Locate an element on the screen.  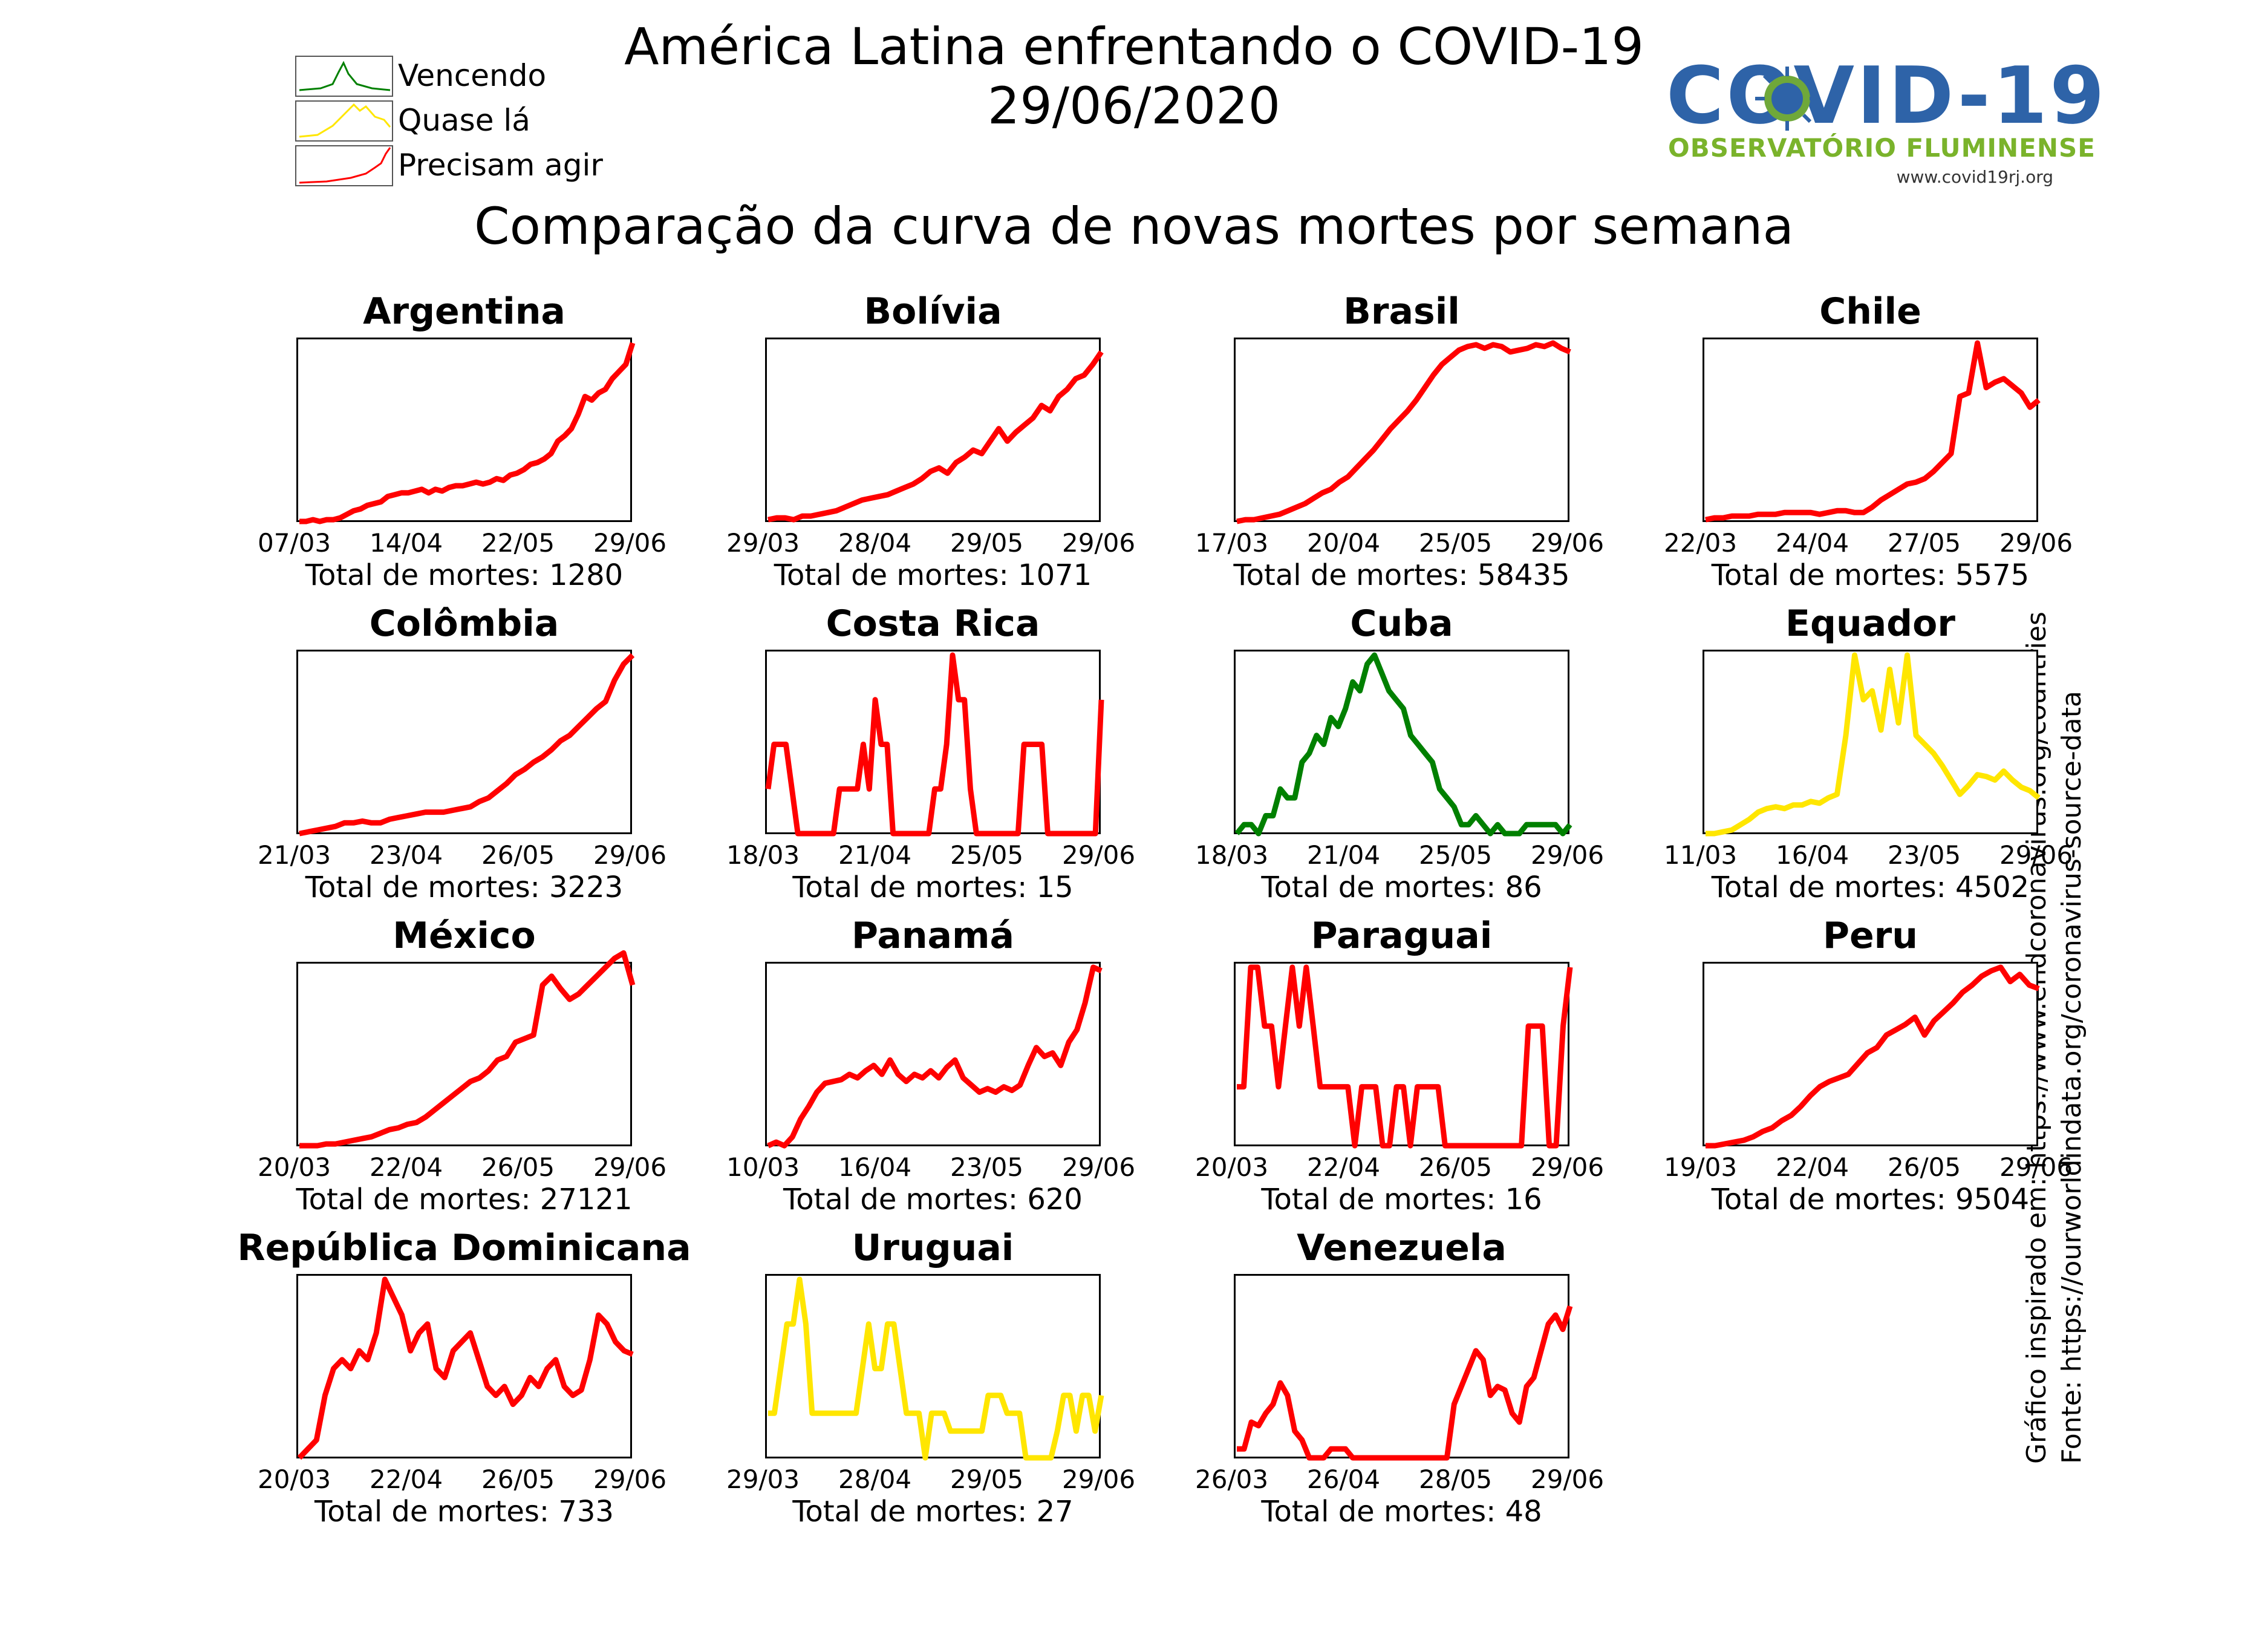
series-svg-mexico is located at coordinates (467, 1049).